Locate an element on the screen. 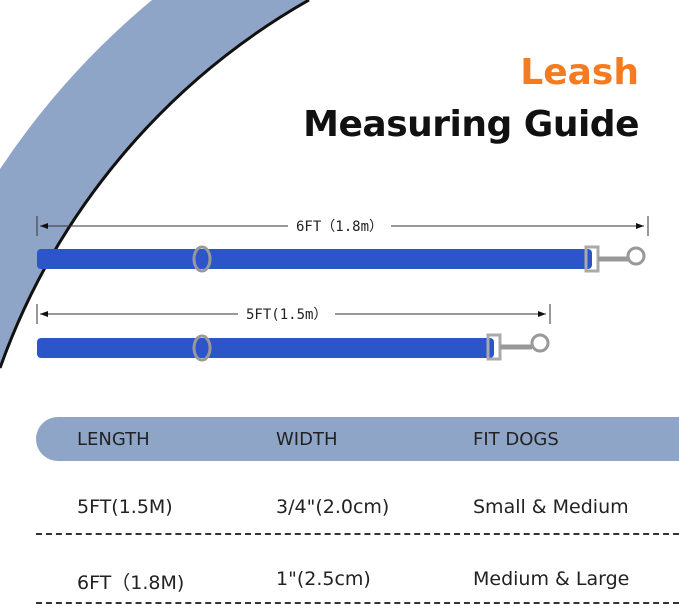 The image size is (679, 606). row1-fit-dogs: Small & Medium is located at coordinates (551, 507).